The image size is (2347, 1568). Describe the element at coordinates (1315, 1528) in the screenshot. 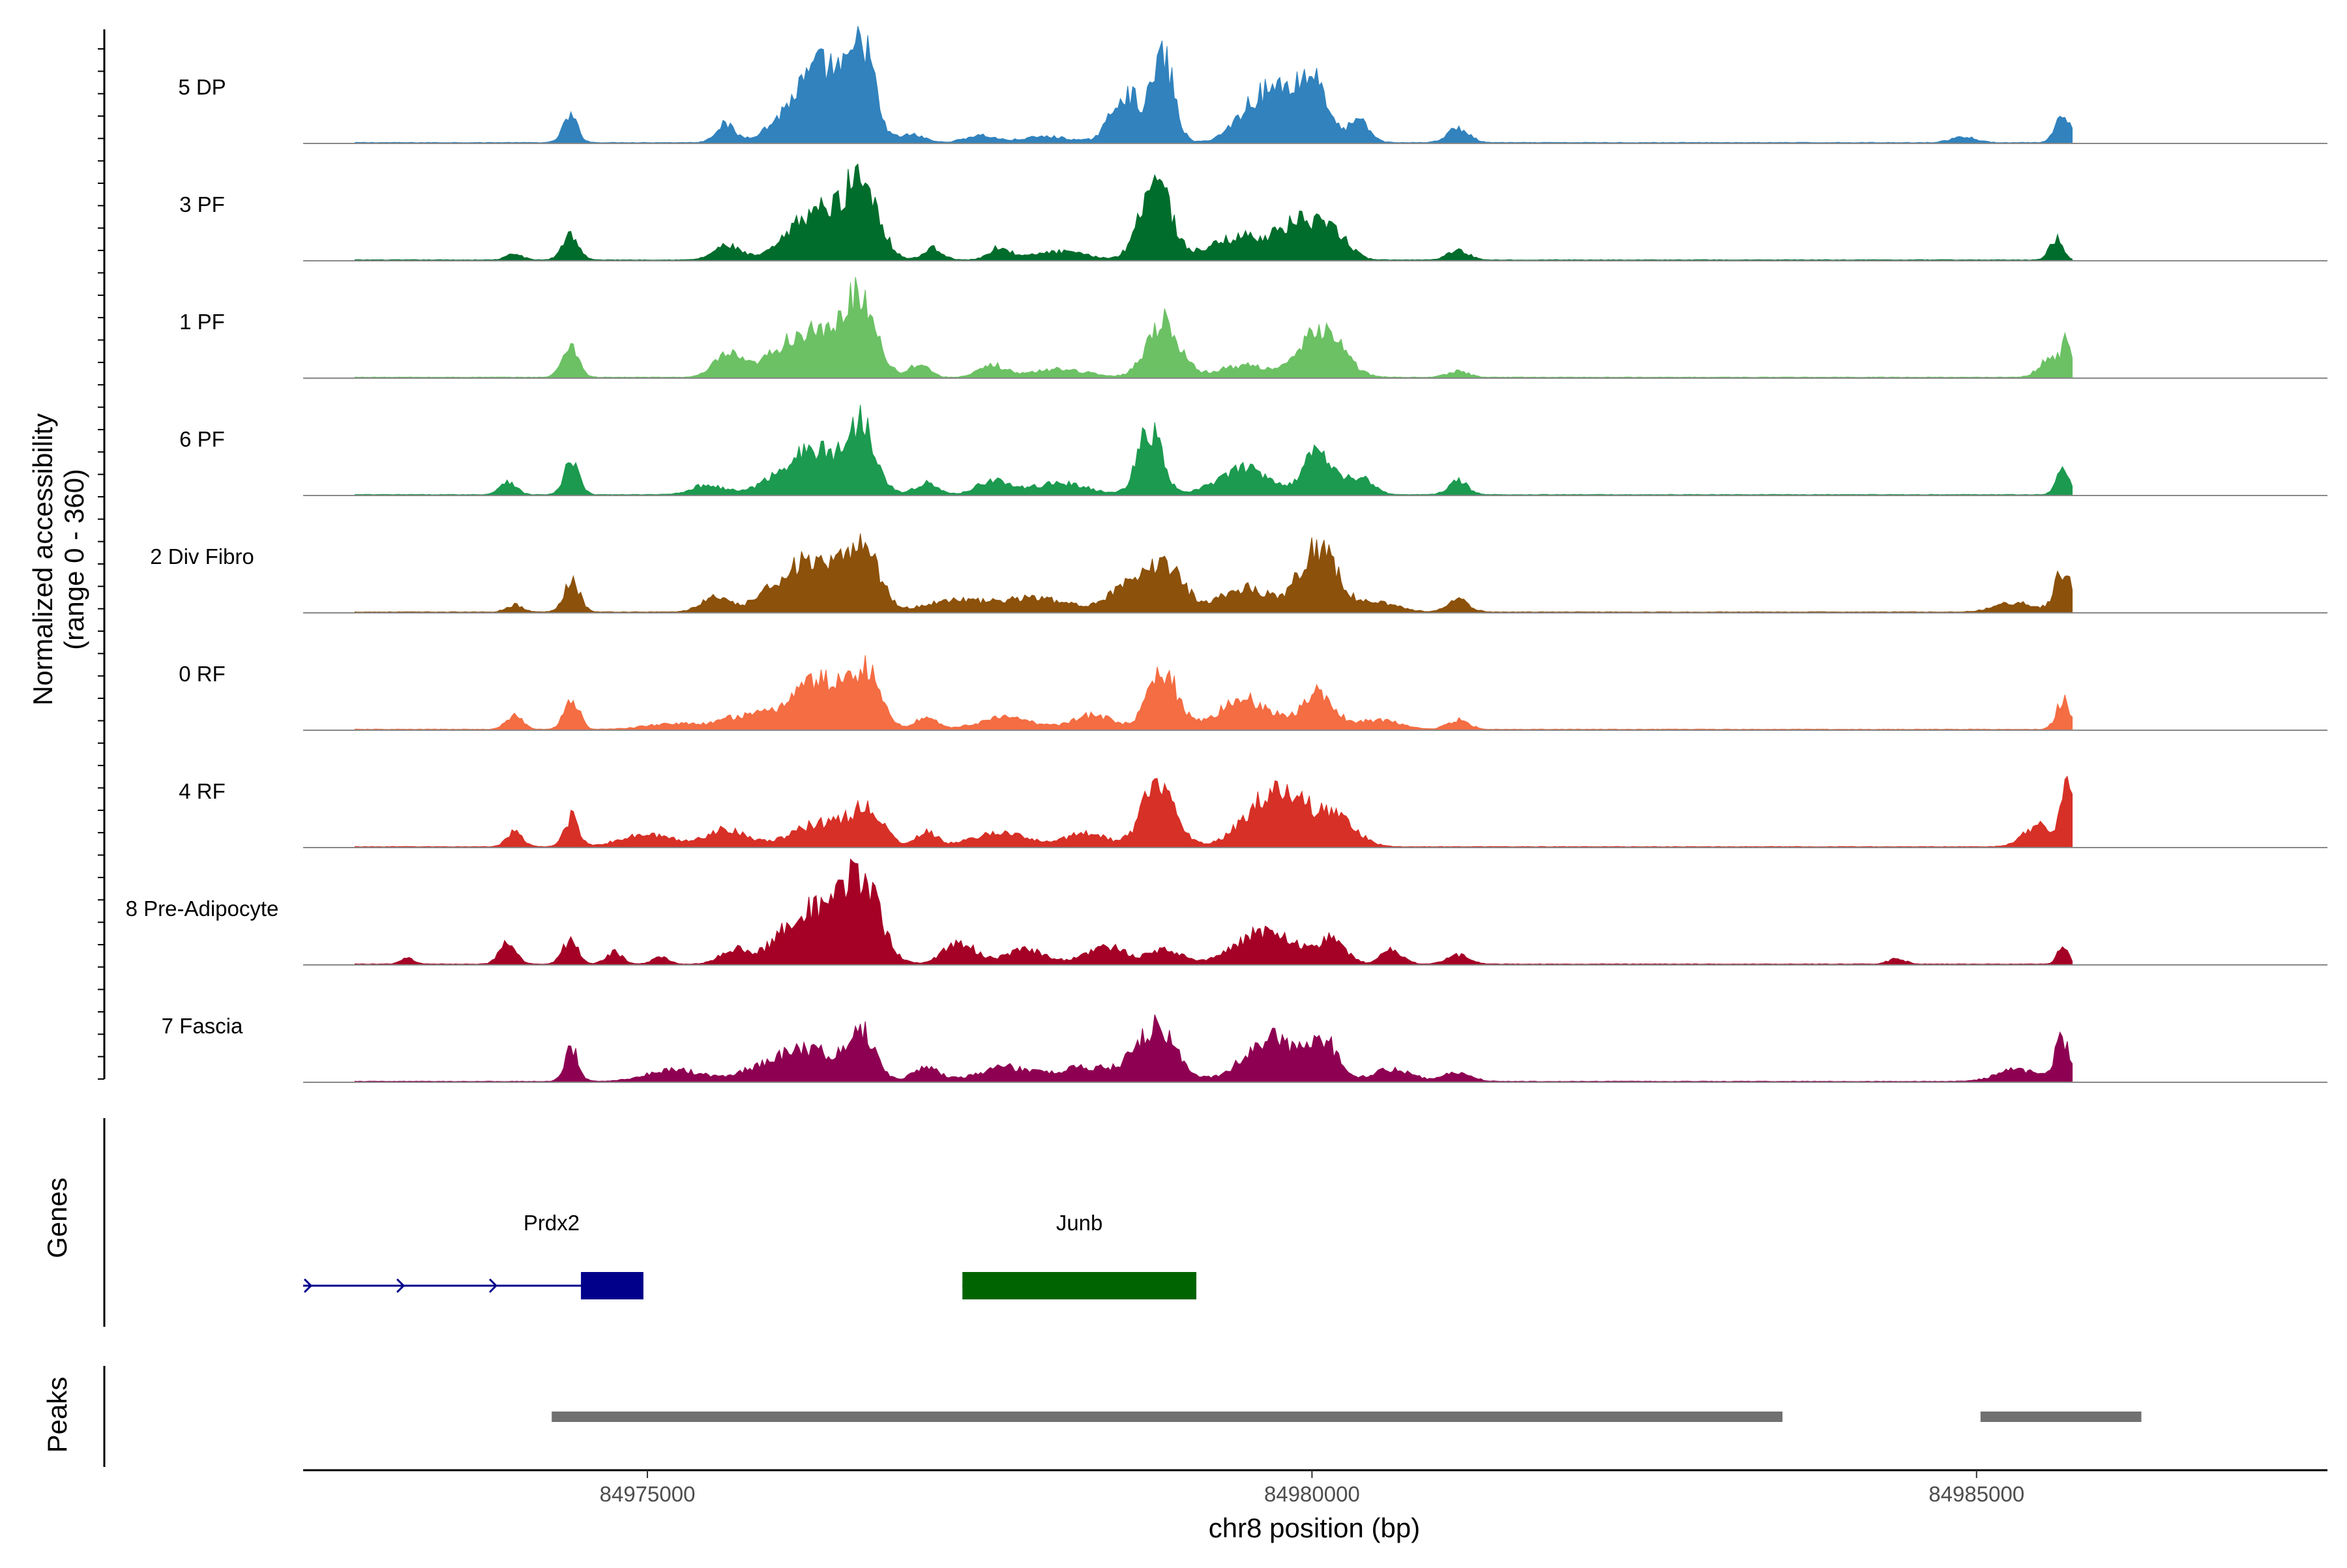

I see `x-axis-title: chr8 position (bp)` at that location.